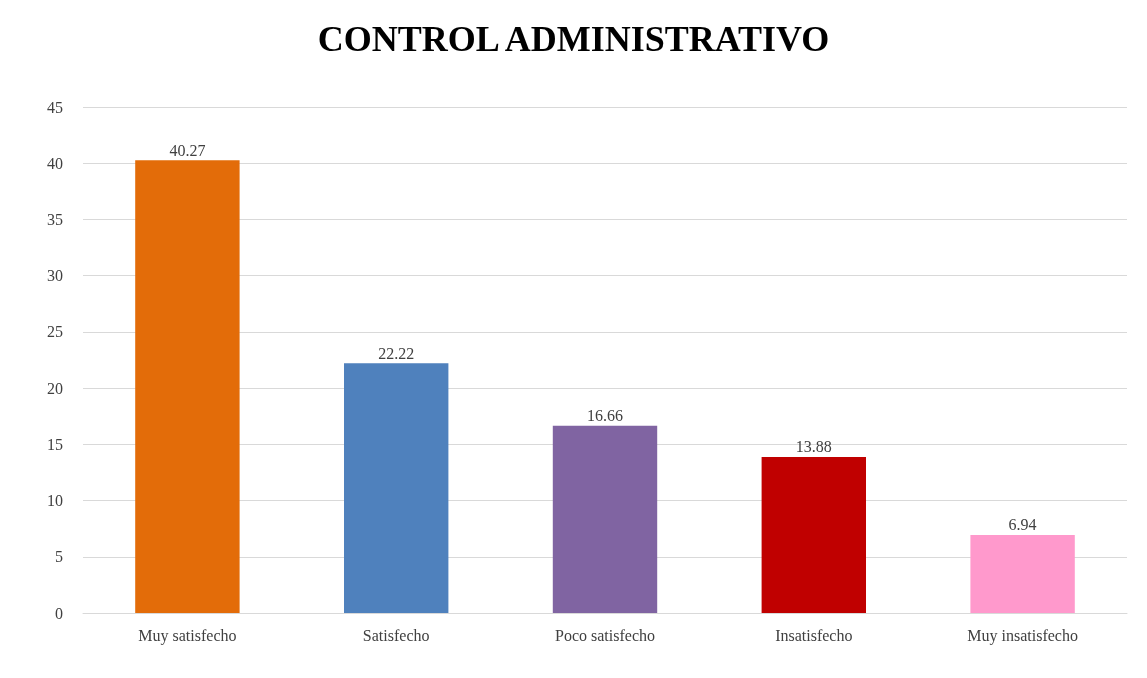  What do you see at coordinates (59, 557) in the screenshot?
I see `y-tick-label: 5` at bounding box center [59, 557].